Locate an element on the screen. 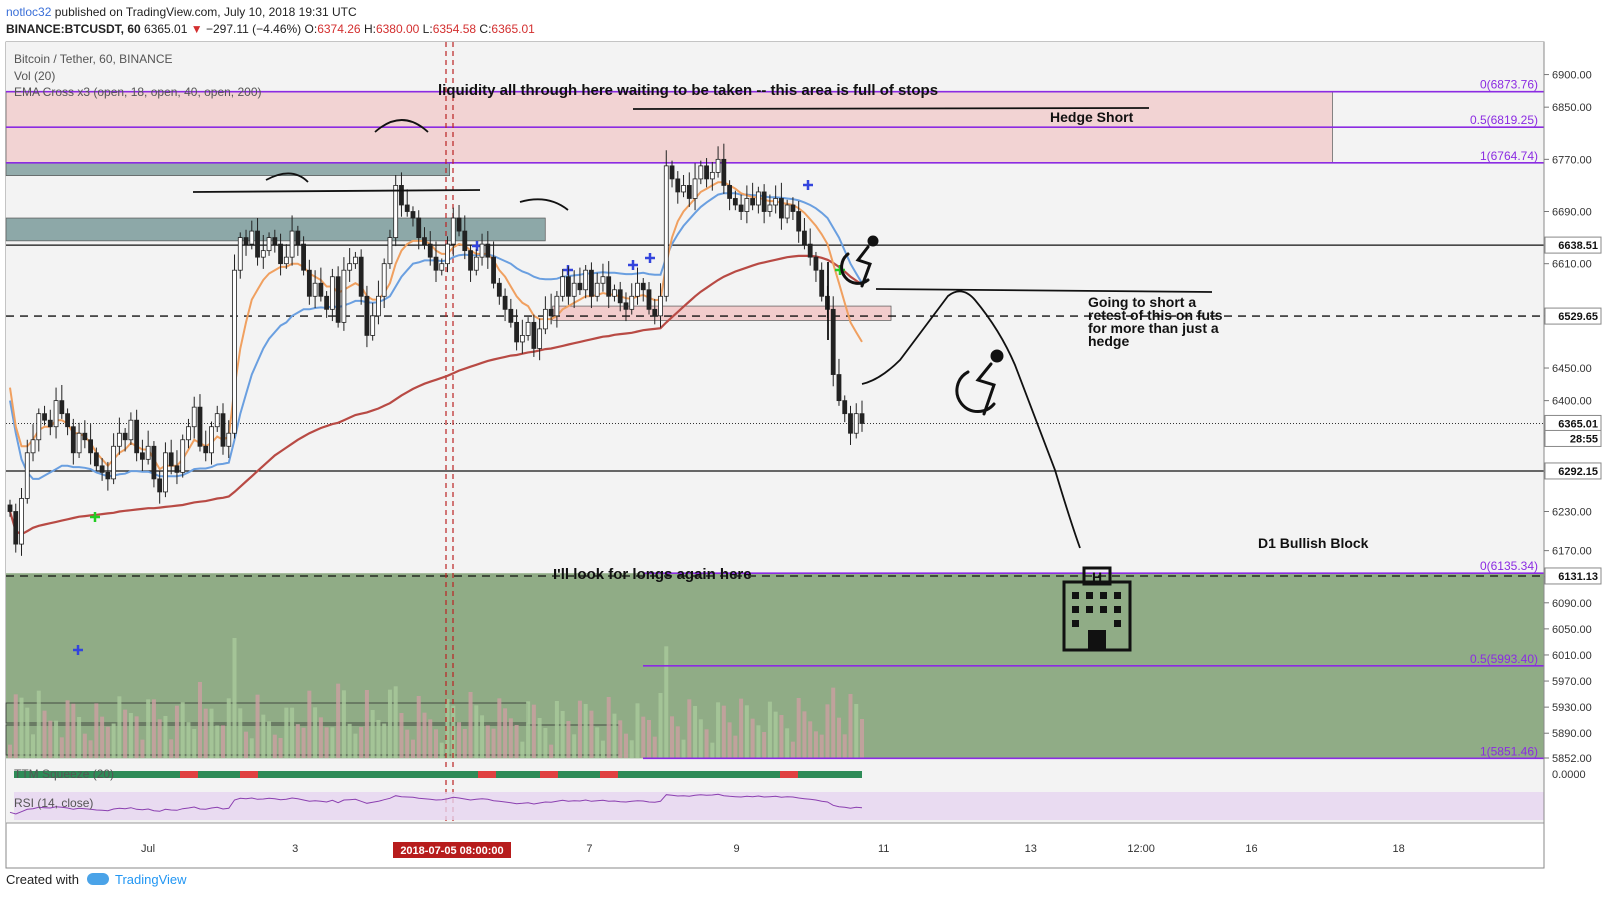 This screenshot has width=1604, height=897. y-tick-label: 6850.00 is located at coordinates (1572, 108).